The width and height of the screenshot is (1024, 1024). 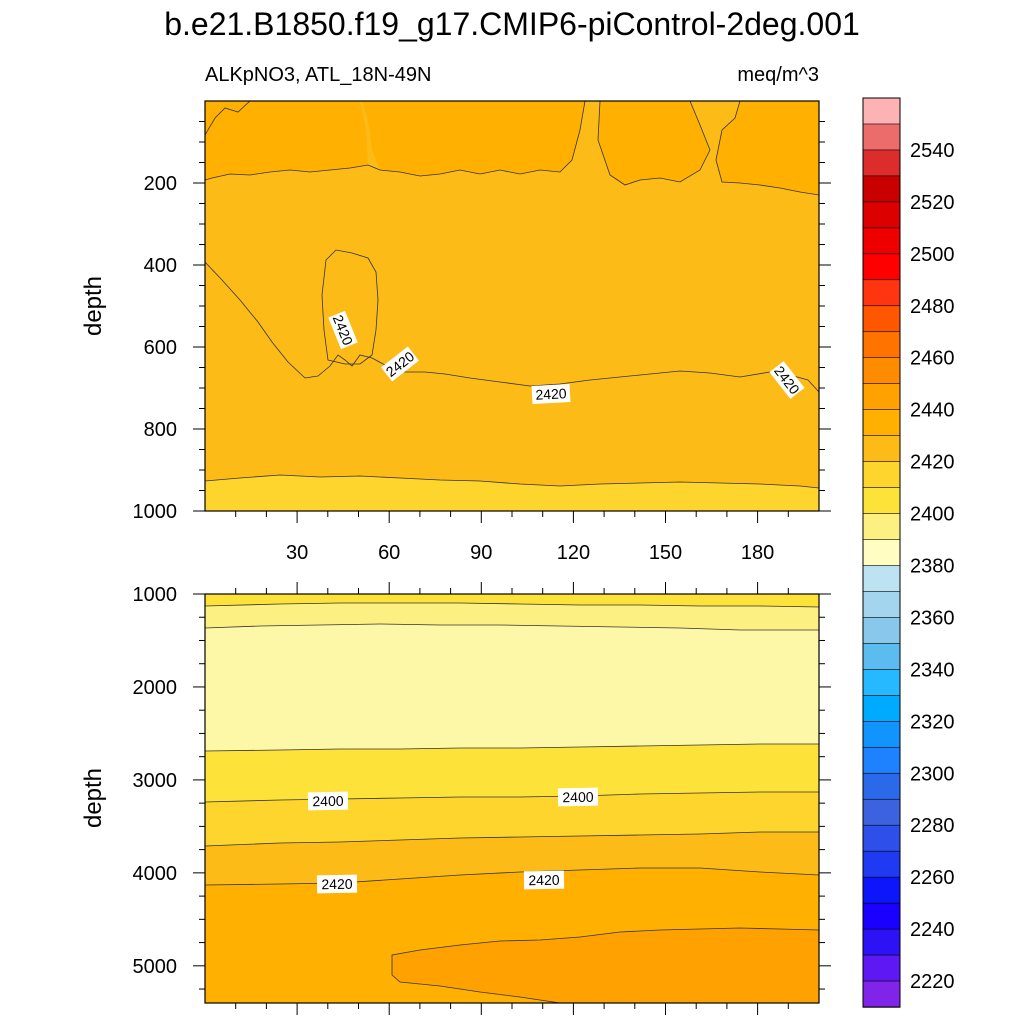 I want to click on colorbar-label: 2240, so click(x=932, y=930).